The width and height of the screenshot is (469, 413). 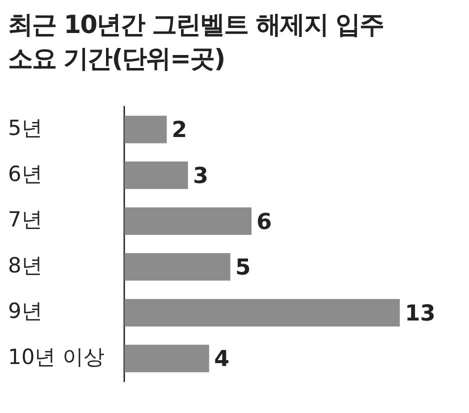 I want to click on y-tick-label: 7년, so click(x=25, y=220).